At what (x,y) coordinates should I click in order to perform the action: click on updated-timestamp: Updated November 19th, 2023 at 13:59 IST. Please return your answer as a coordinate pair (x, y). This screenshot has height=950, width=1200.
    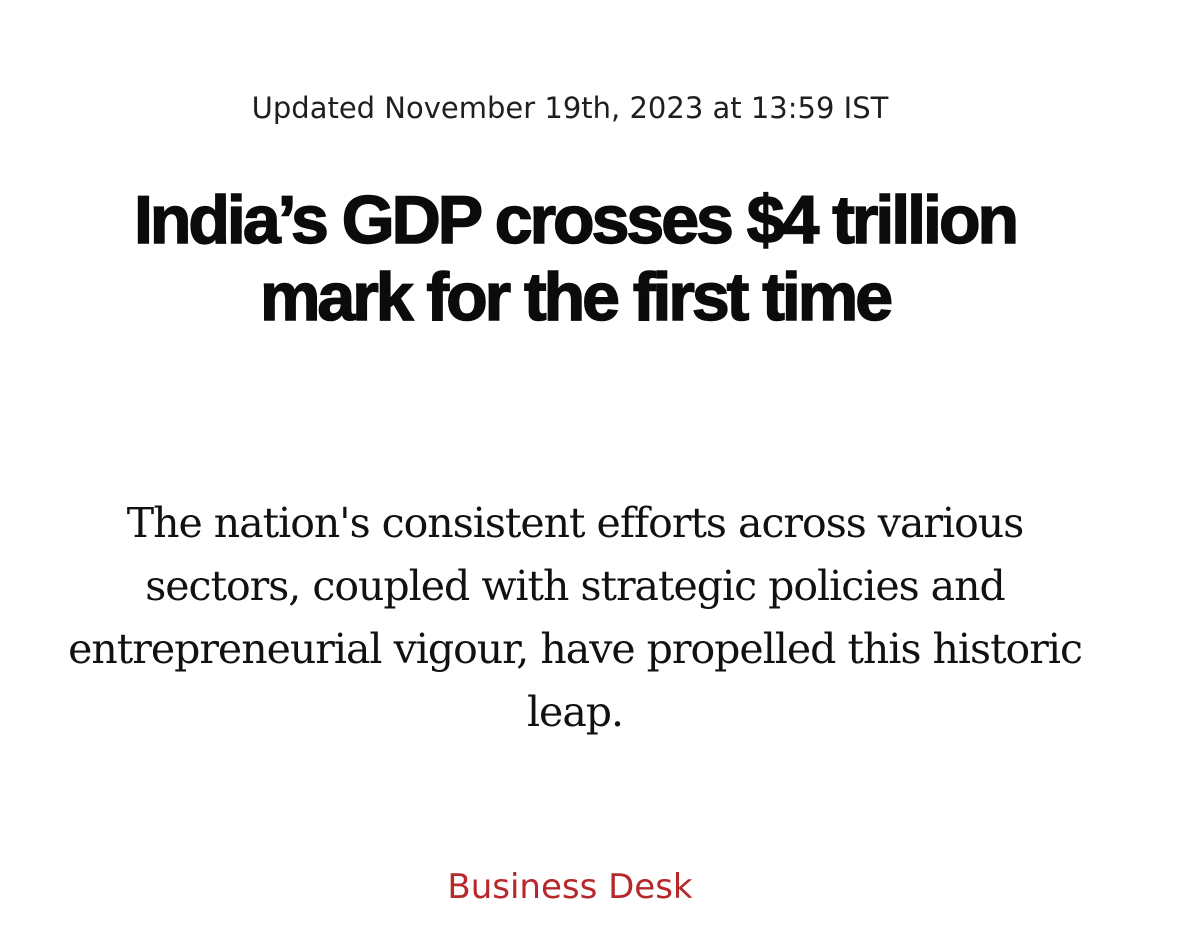
    Looking at the image, I should click on (570, 108).